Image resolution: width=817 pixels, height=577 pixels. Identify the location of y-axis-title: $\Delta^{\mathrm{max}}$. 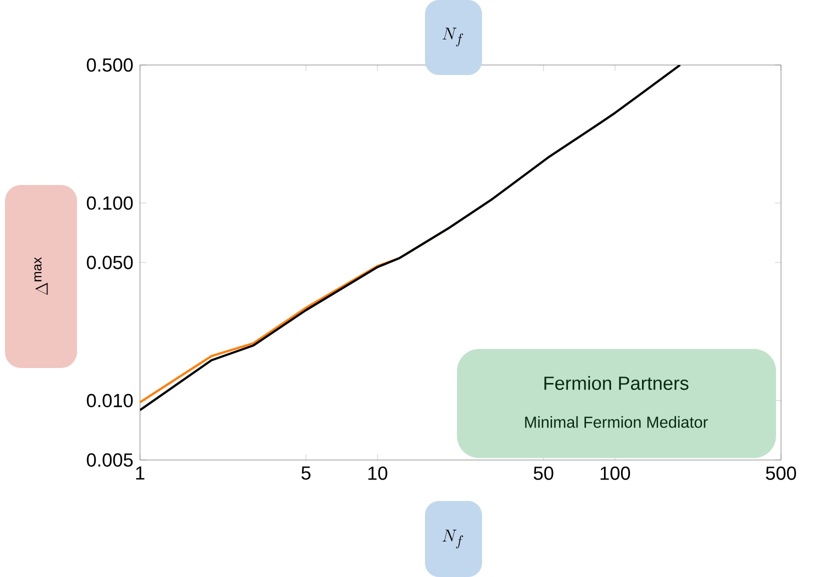
(41, 276).